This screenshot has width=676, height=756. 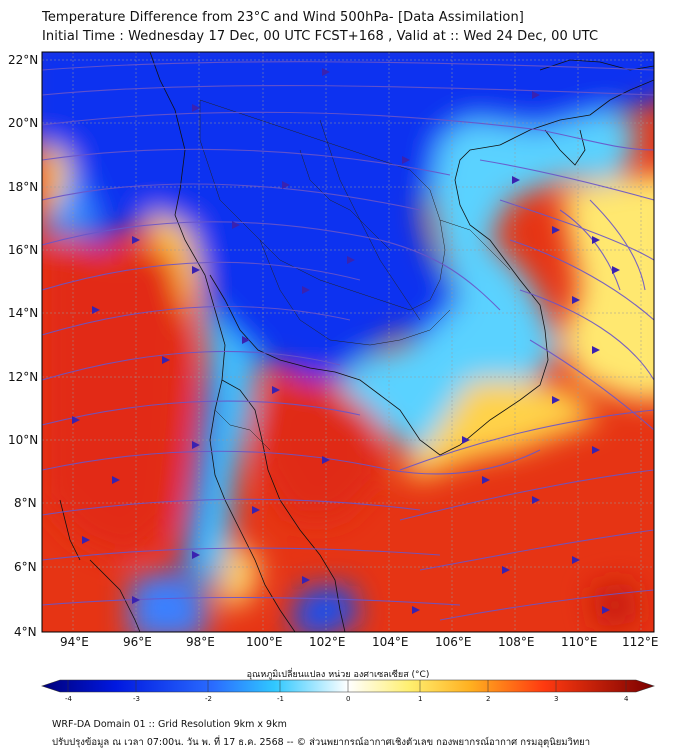 I want to click on lat-label: 12°N, so click(x=23, y=377).